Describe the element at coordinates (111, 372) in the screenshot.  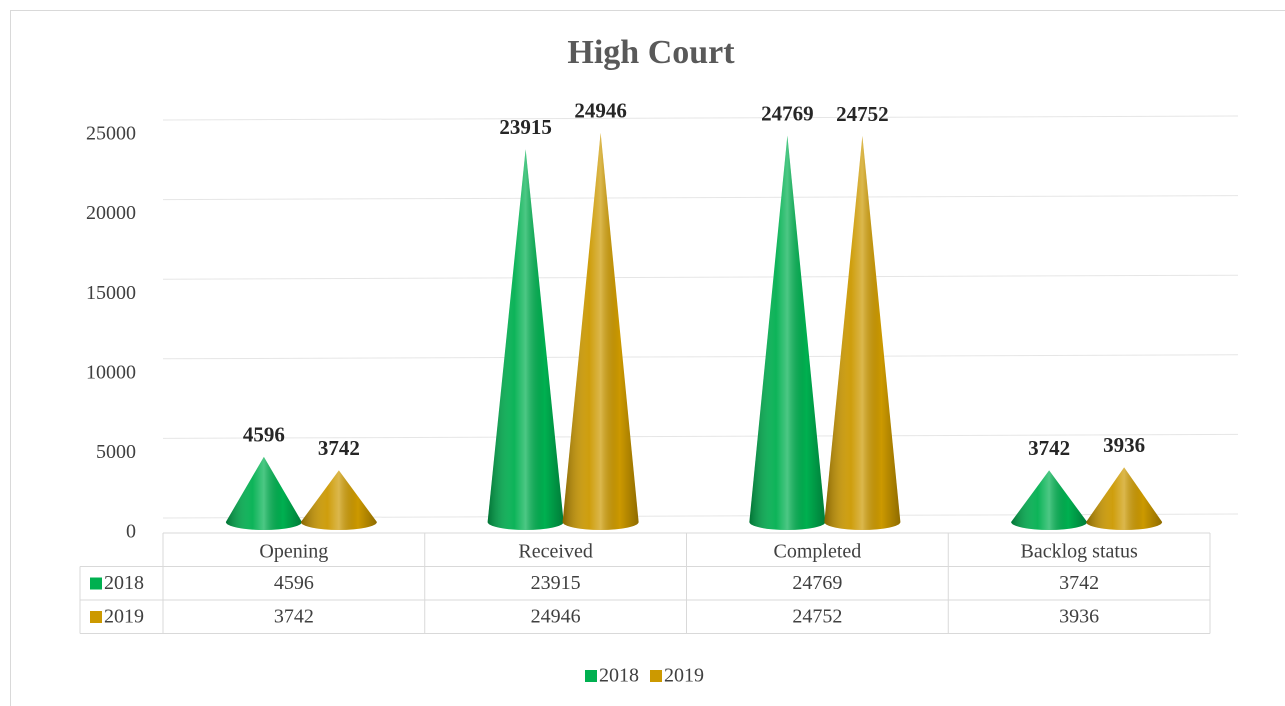
I see `y-tick-label: 10000` at that location.